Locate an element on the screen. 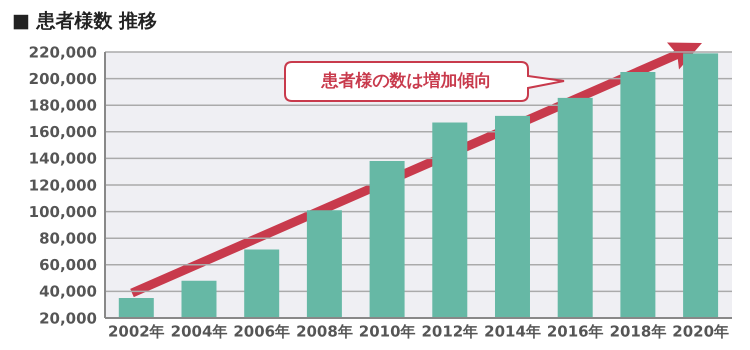 The width and height of the screenshot is (750, 350). y-tick-label: 180,000 is located at coordinates (62, 105).